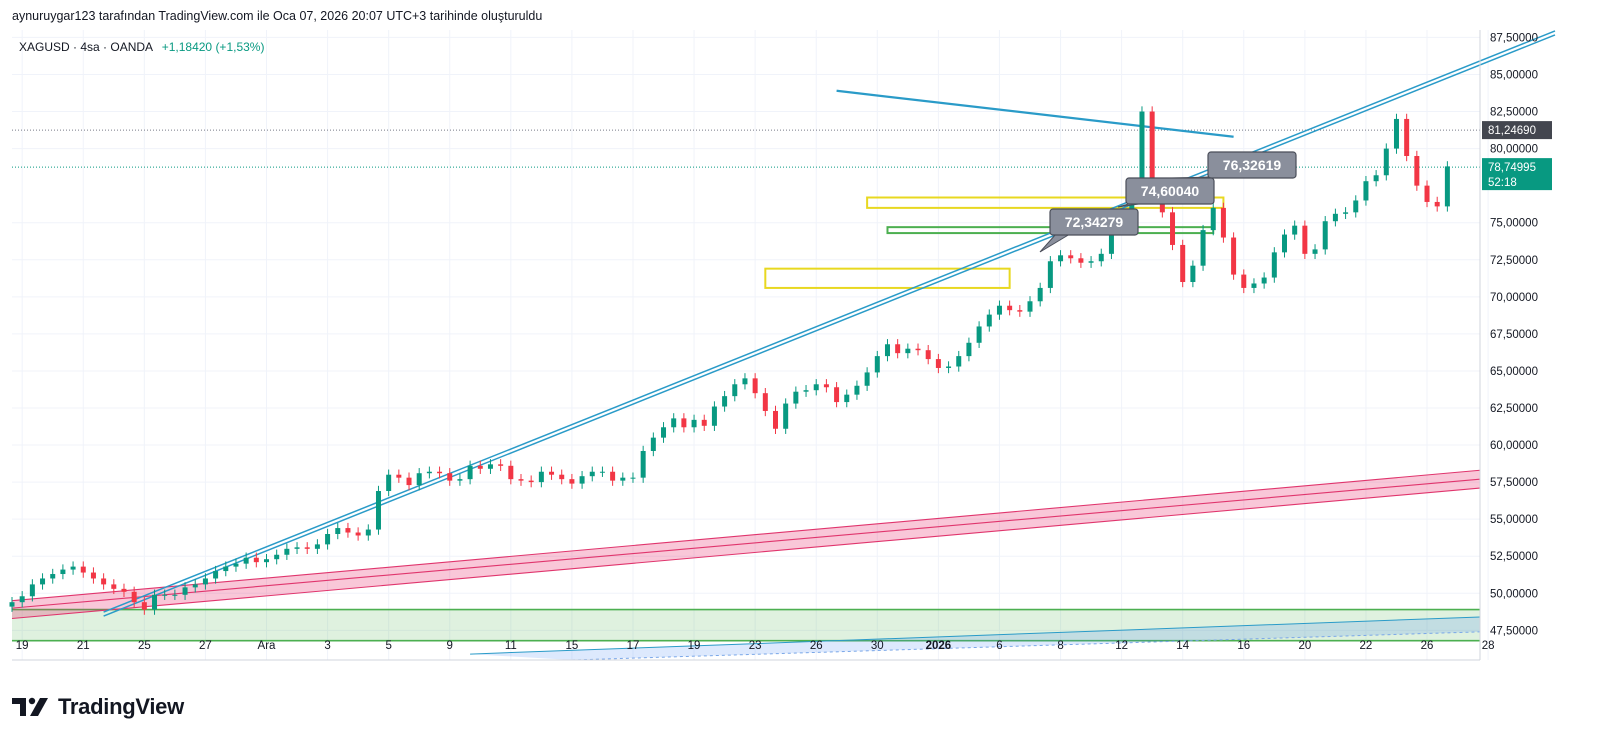 This screenshot has width=1600, height=741. Describe the element at coordinates (1514, 261) in the screenshot. I see `y-tick-label: 72,50000` at that location.